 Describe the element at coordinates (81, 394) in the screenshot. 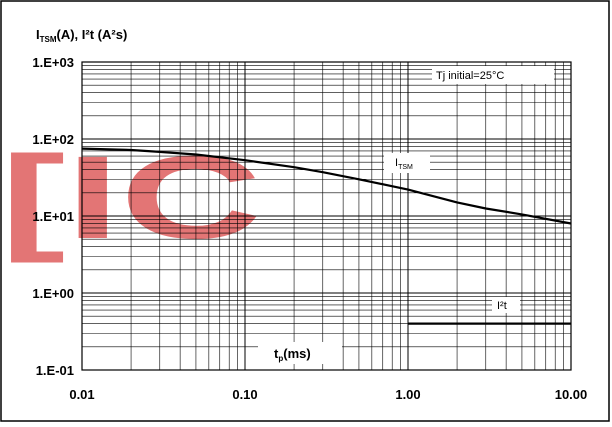

I see `x-tick-label: 0.01` at that location.